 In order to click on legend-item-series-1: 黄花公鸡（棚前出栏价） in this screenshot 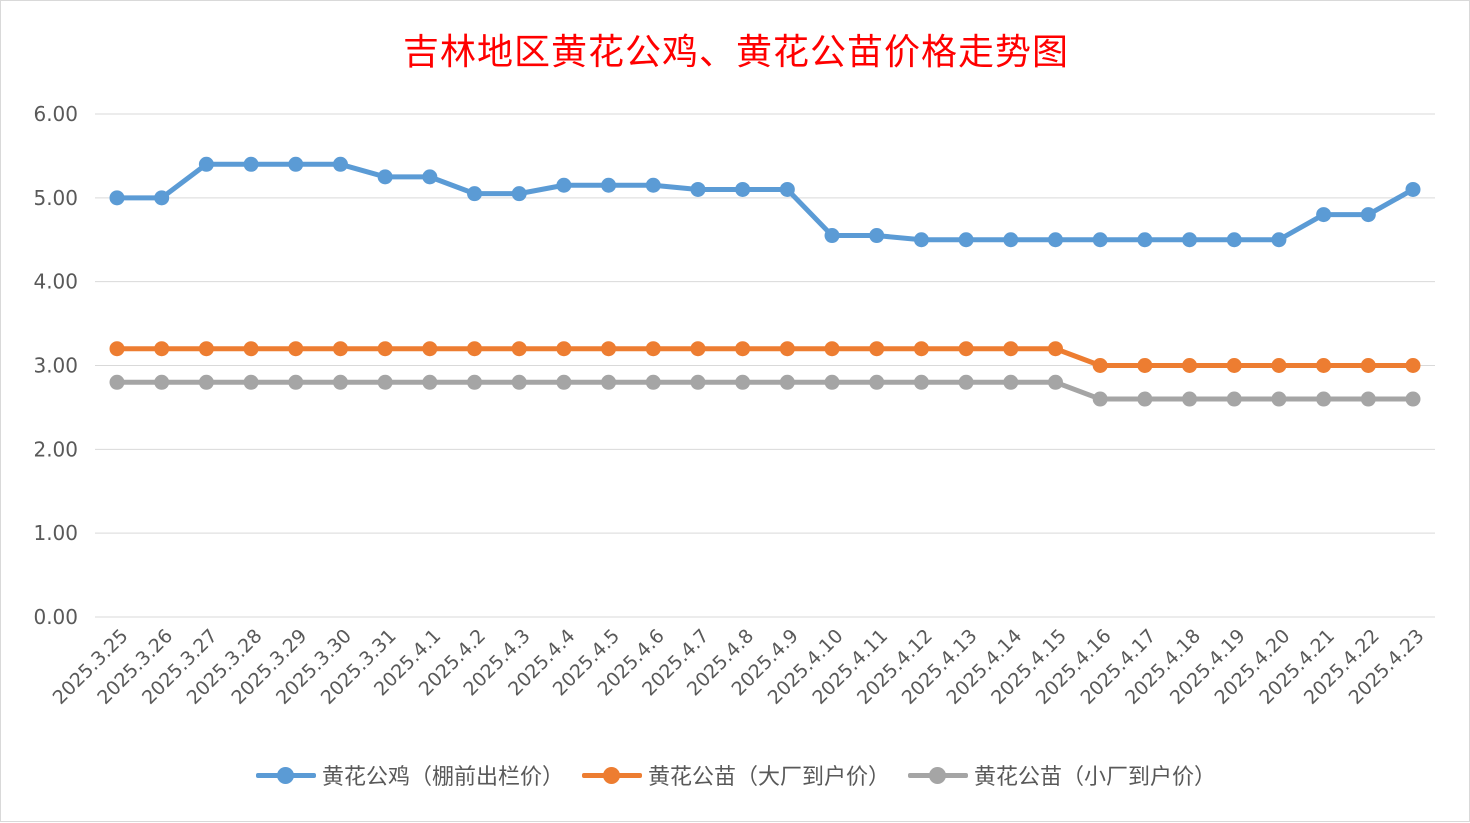, I will do `click(409, 775)`.